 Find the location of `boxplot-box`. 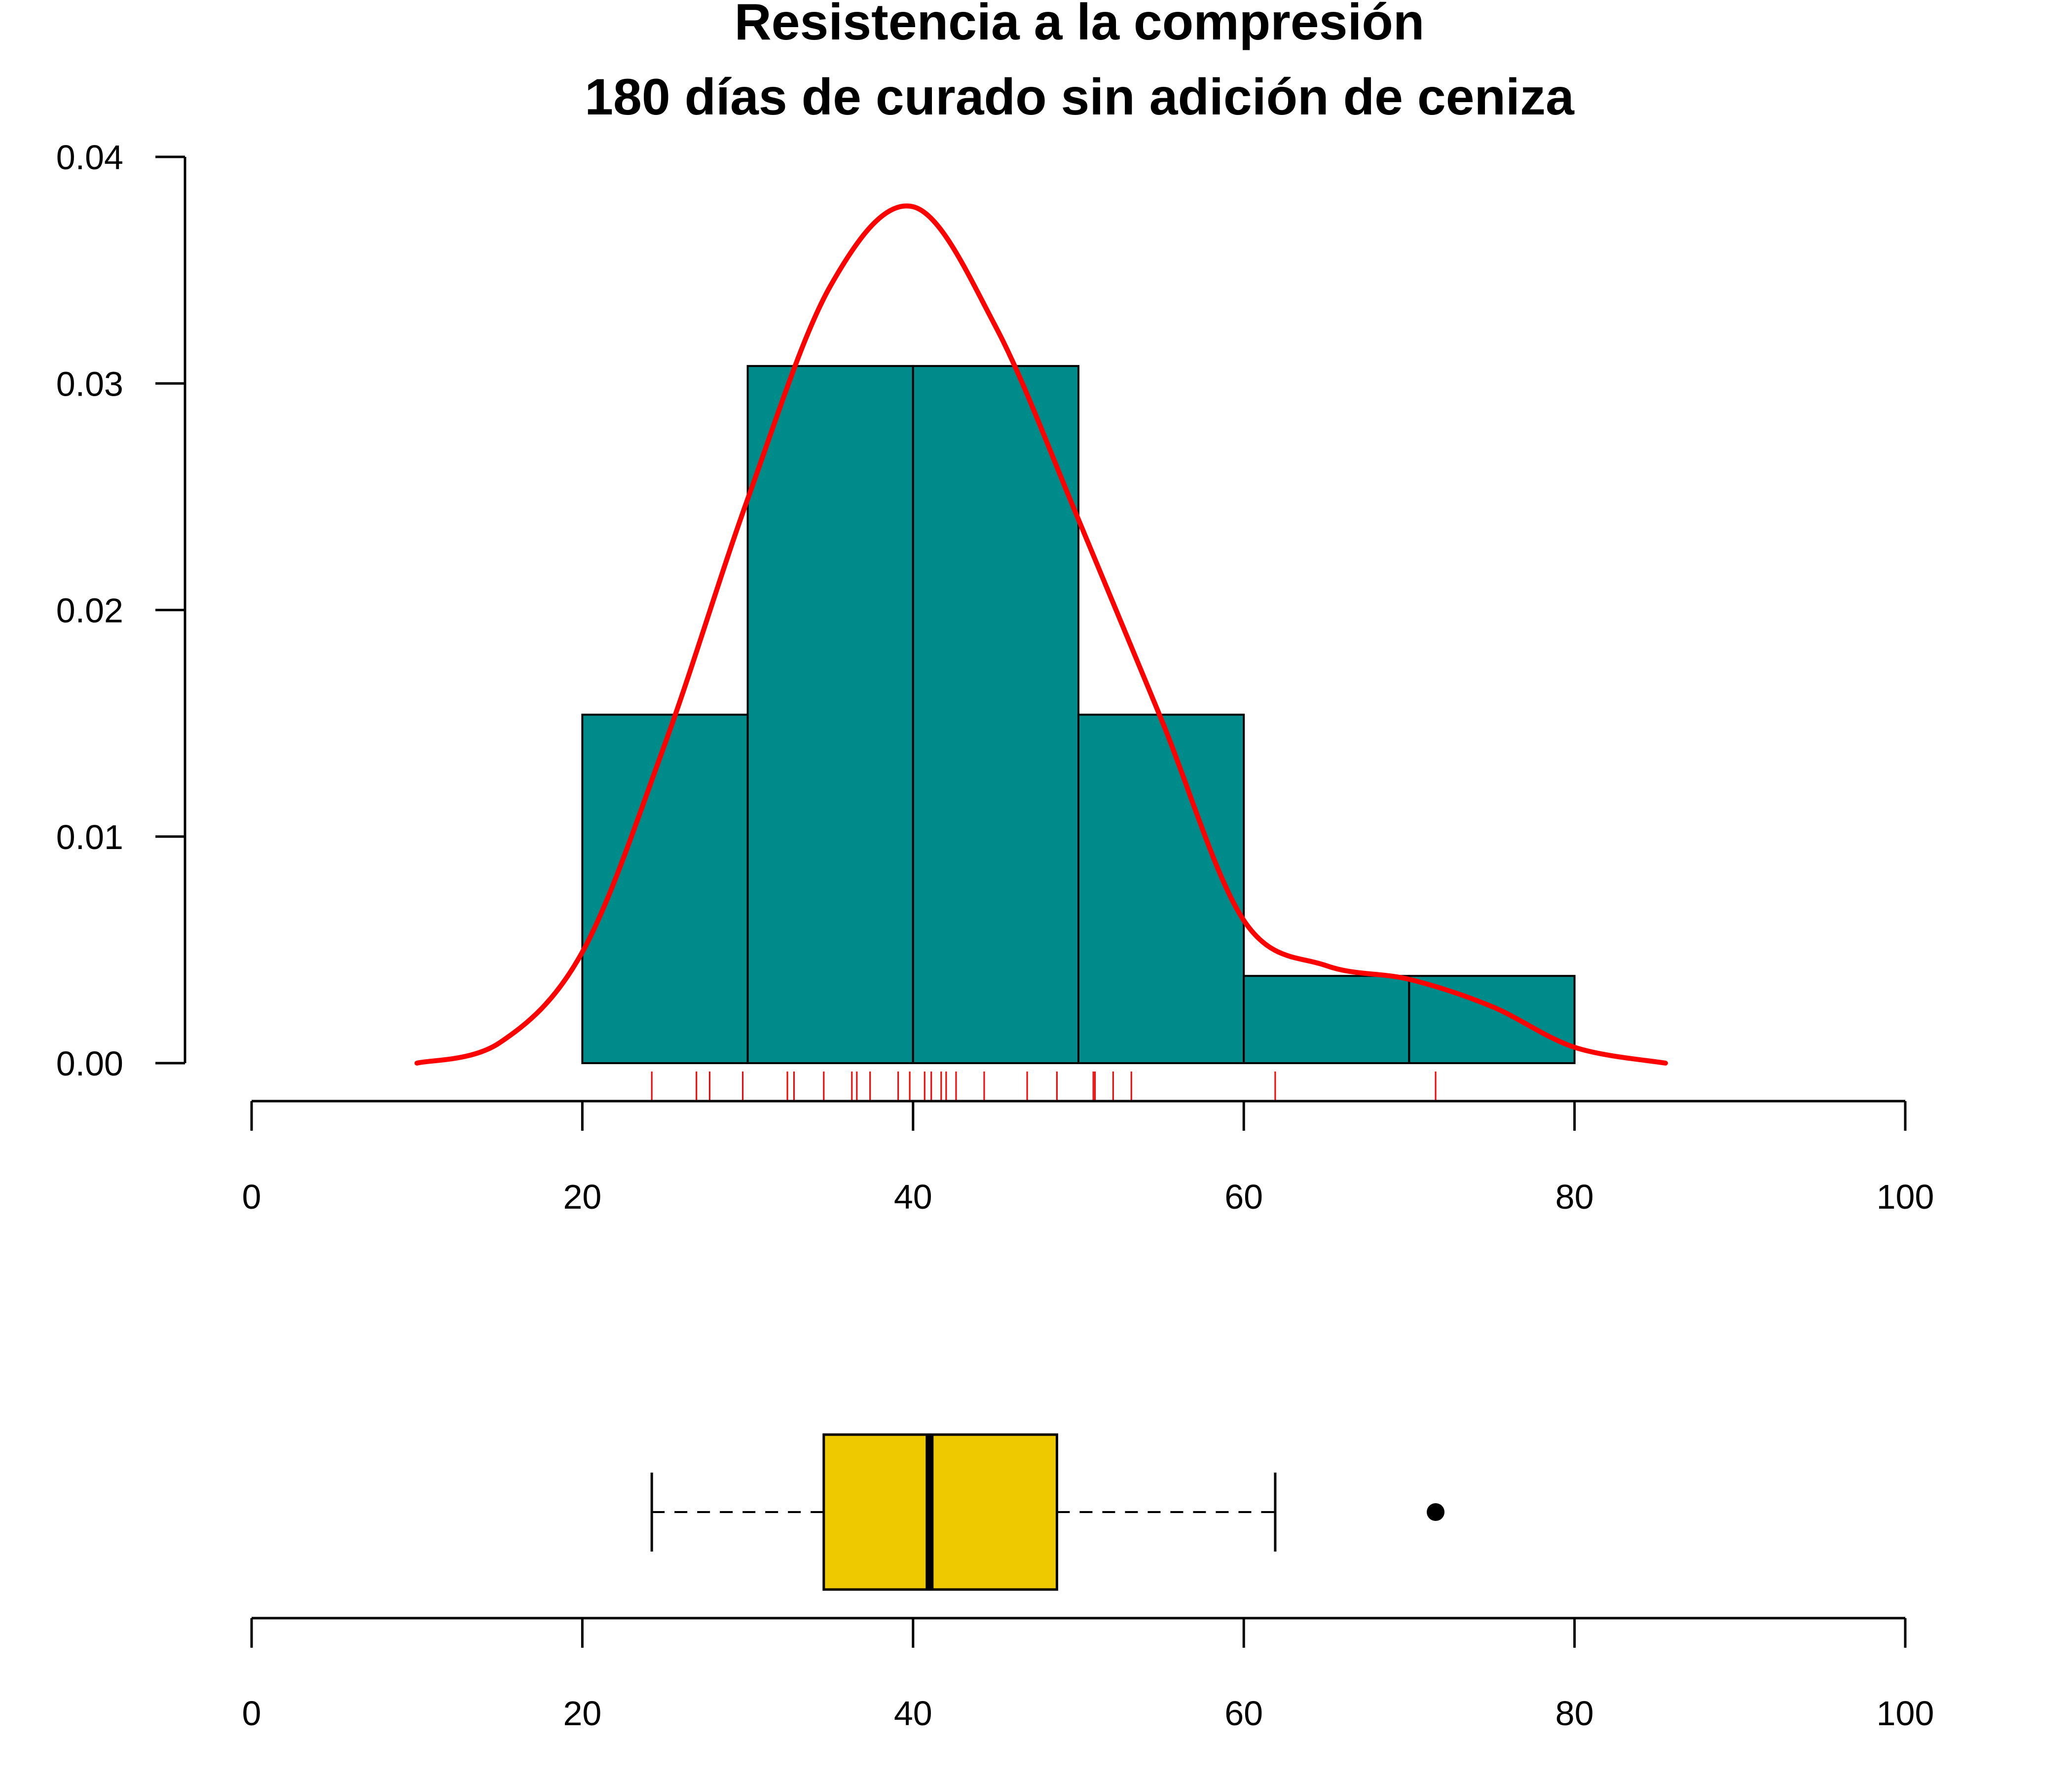

boxplot-box is located at coordinates (940, 1512).